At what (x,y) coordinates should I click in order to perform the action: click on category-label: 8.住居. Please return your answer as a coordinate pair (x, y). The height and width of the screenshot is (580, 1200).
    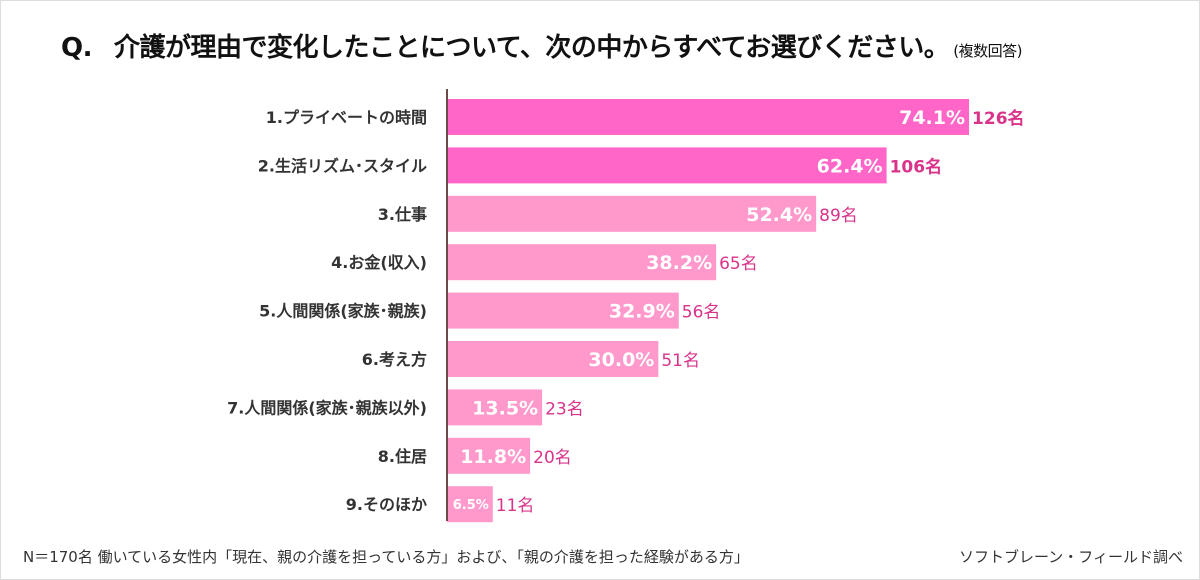
    Looking at the image, I should click on (402, 456).